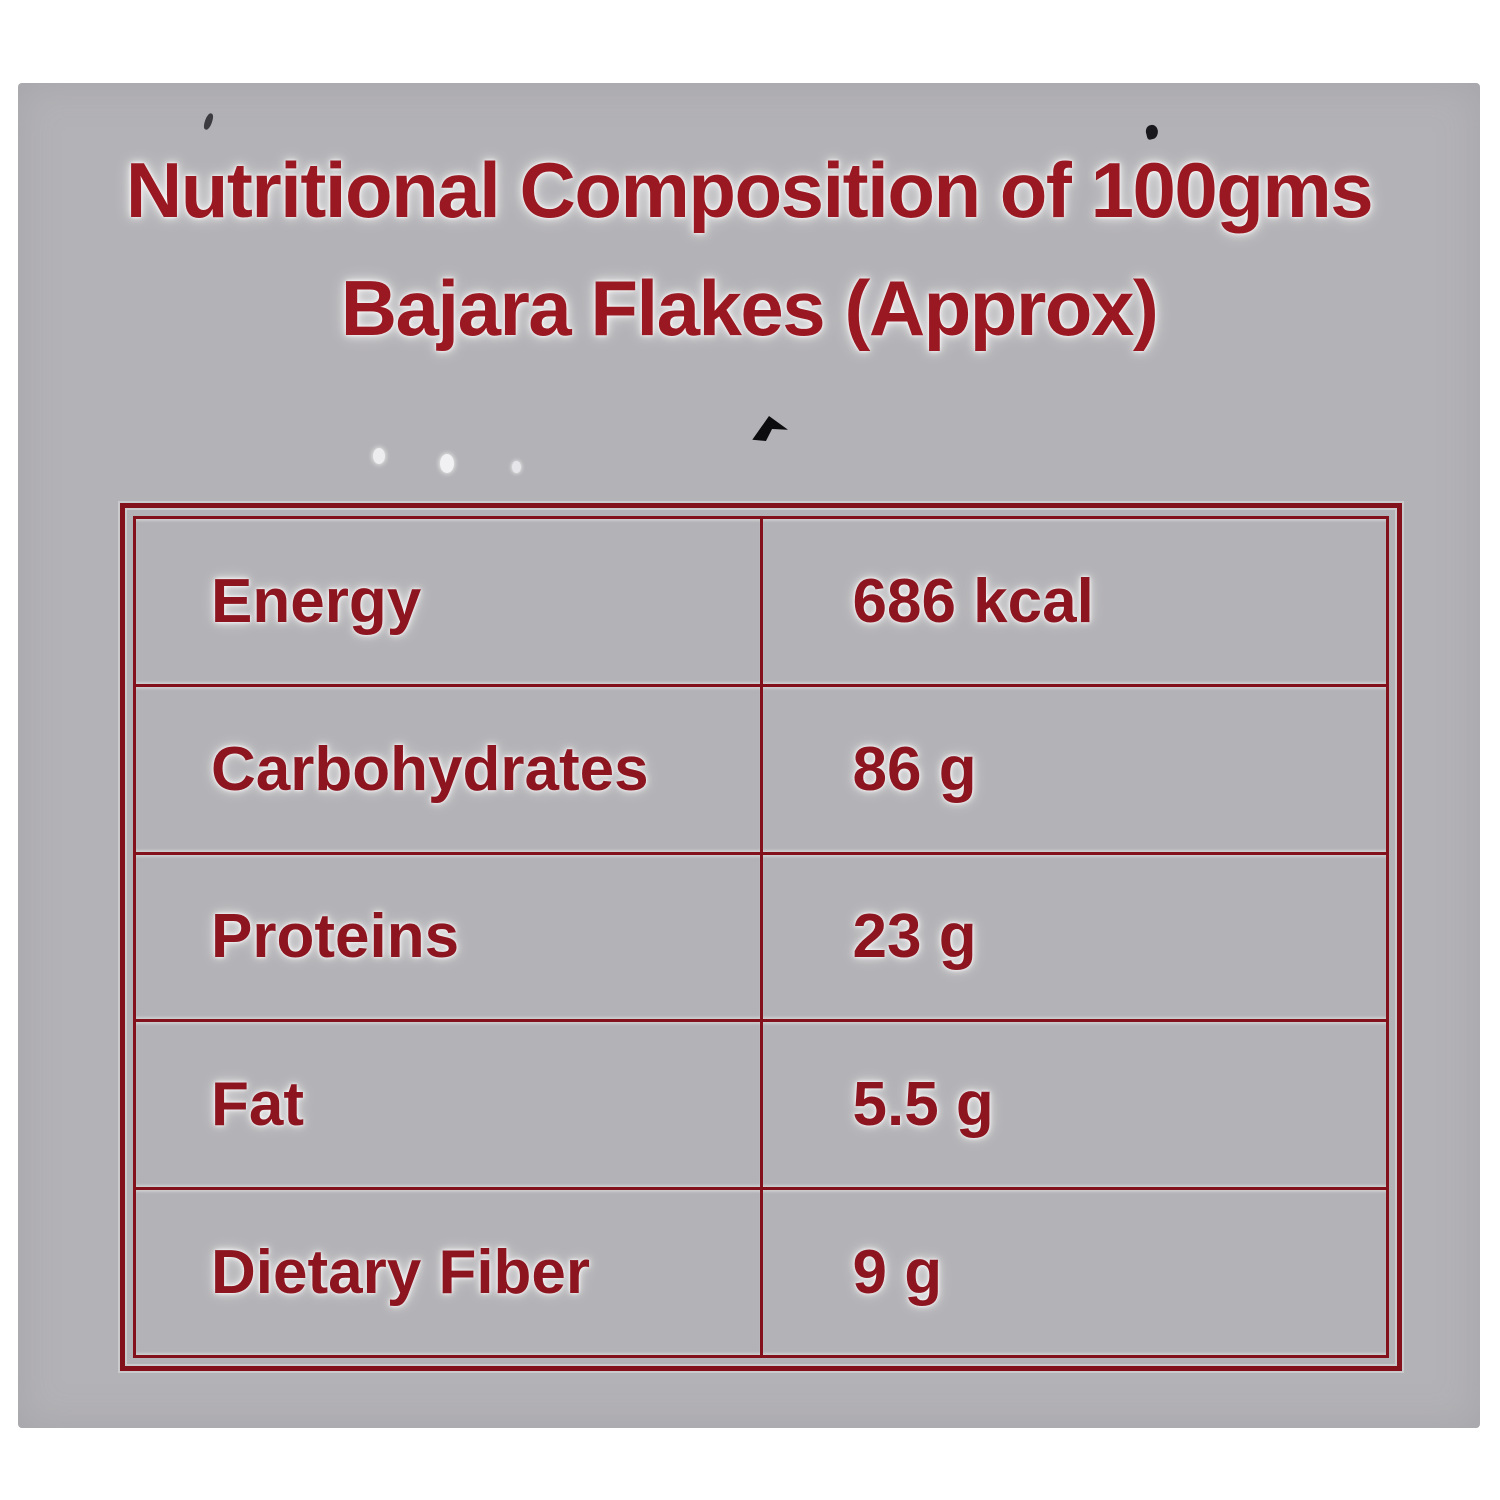 The height and width of the screenshot is (1500, 1500). What do you see at coordinates (1074, 1272) in the screenshot?
I see `nutrient-value: 9 g` at bounding box center [1074, 1272].